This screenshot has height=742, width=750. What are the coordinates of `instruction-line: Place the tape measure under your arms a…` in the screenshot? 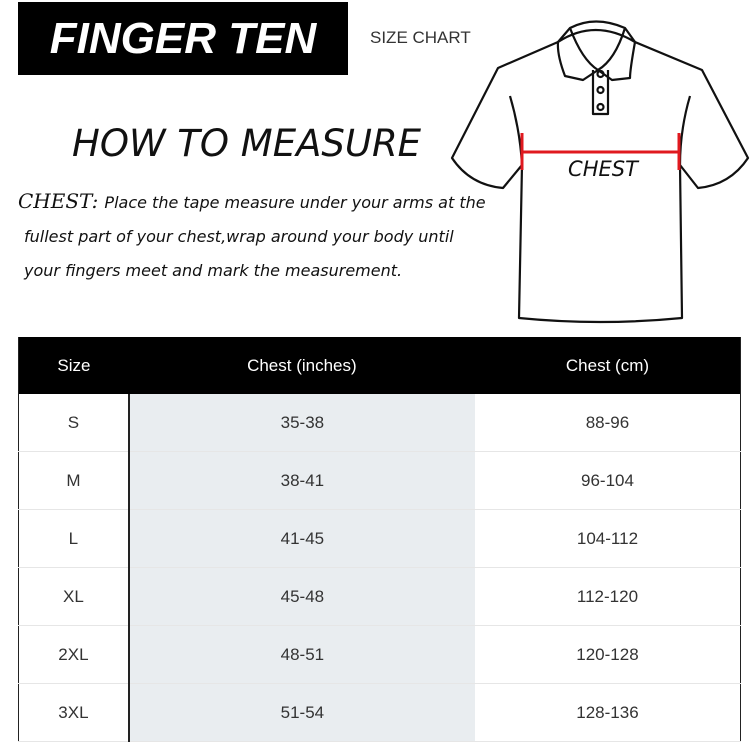 It's located at (295, 202).